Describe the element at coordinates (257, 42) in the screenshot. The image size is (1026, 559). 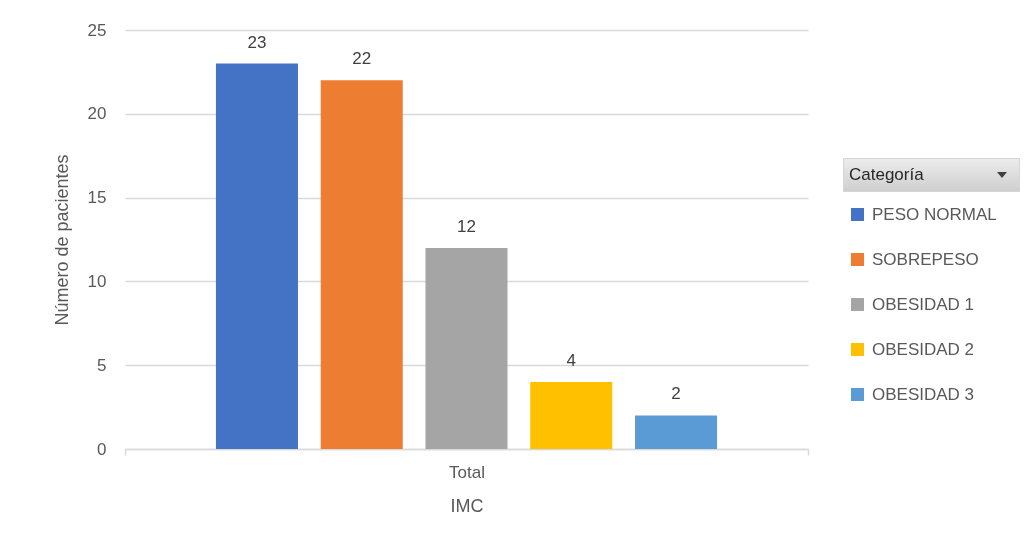
I see `data-label: 23` at that location.